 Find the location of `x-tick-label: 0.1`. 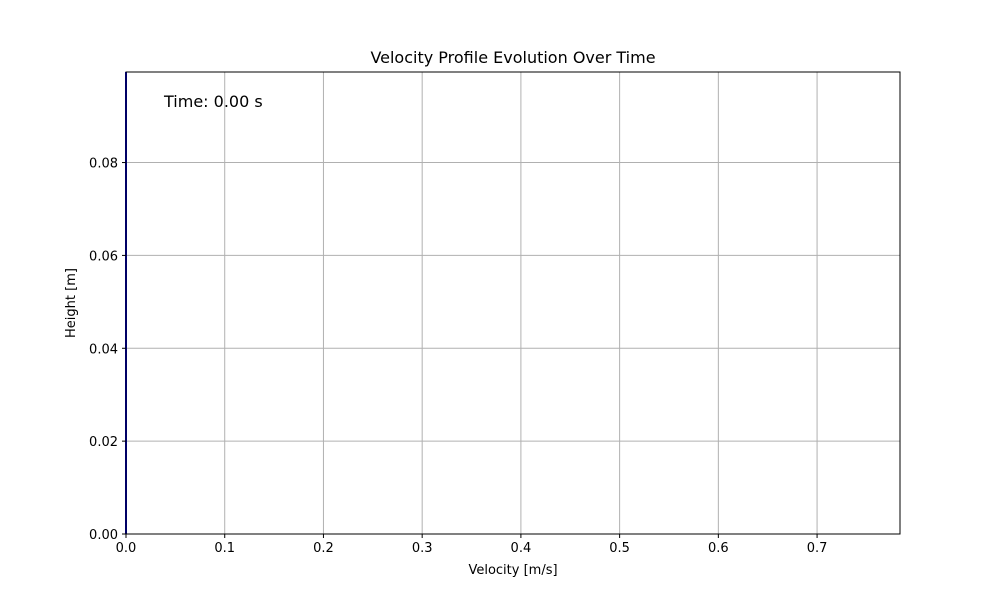

x-tick-label: 0.1 is located at coordinates (224, 548).